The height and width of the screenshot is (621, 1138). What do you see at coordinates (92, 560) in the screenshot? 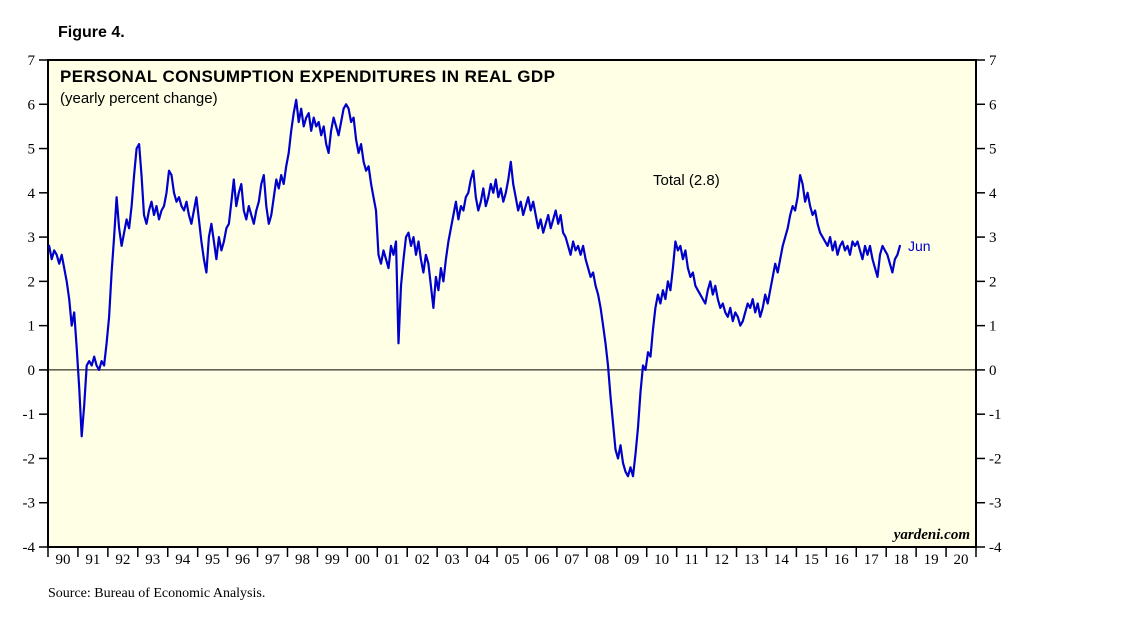
I see `x-tick-label: 91` at bounding box center [92, 560].